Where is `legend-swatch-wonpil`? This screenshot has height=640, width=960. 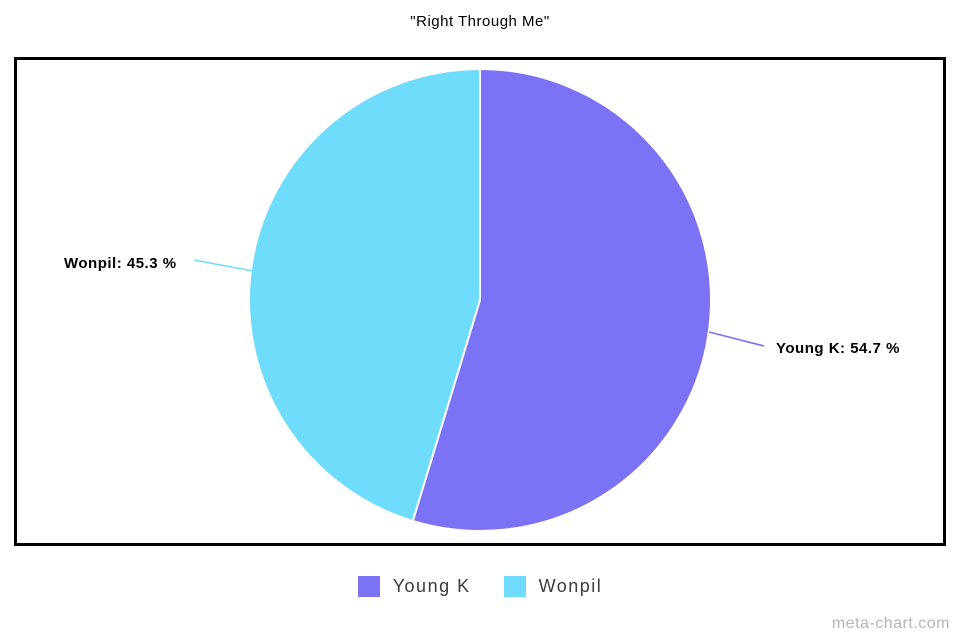
legend-swatch-wonpil is located at coordinates (514, 586).